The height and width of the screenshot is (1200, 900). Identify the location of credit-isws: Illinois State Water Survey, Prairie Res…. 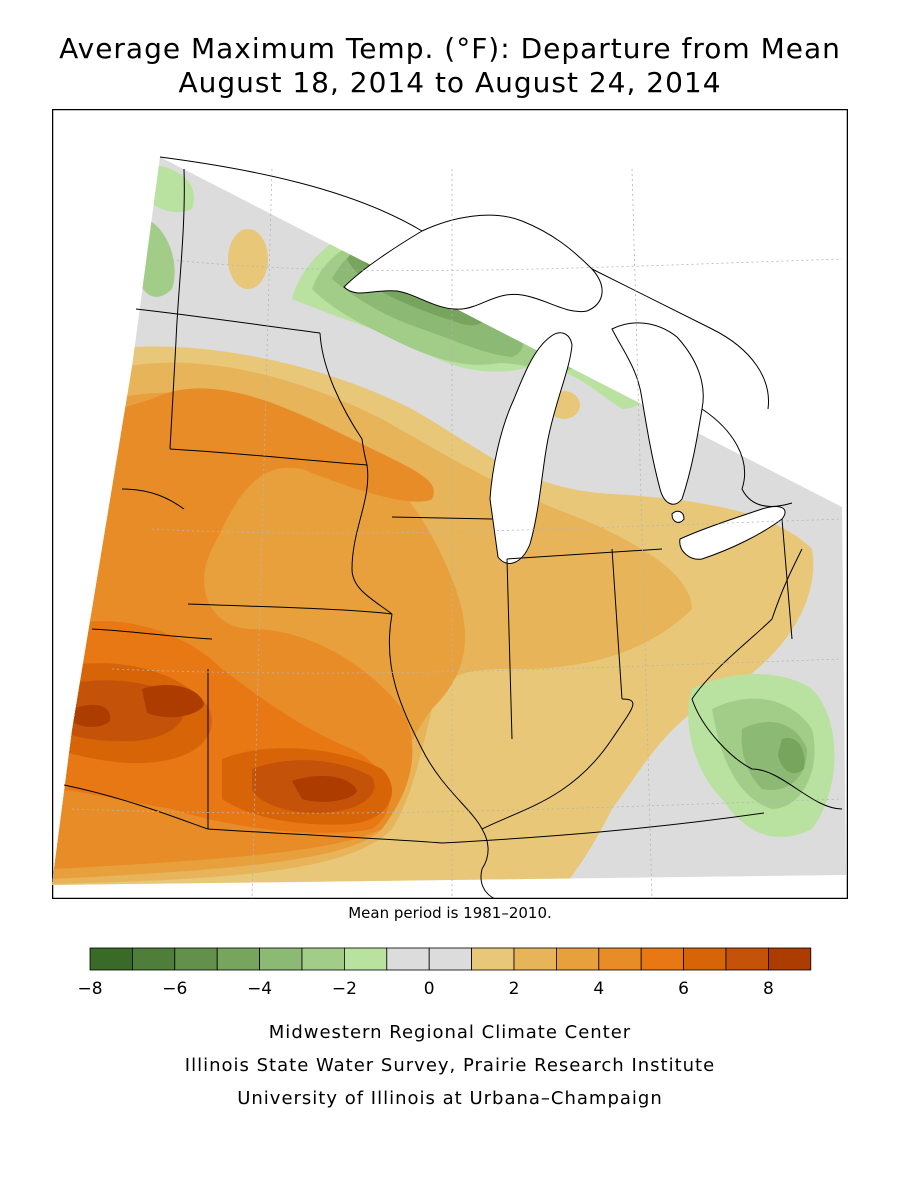
(450, 1065).